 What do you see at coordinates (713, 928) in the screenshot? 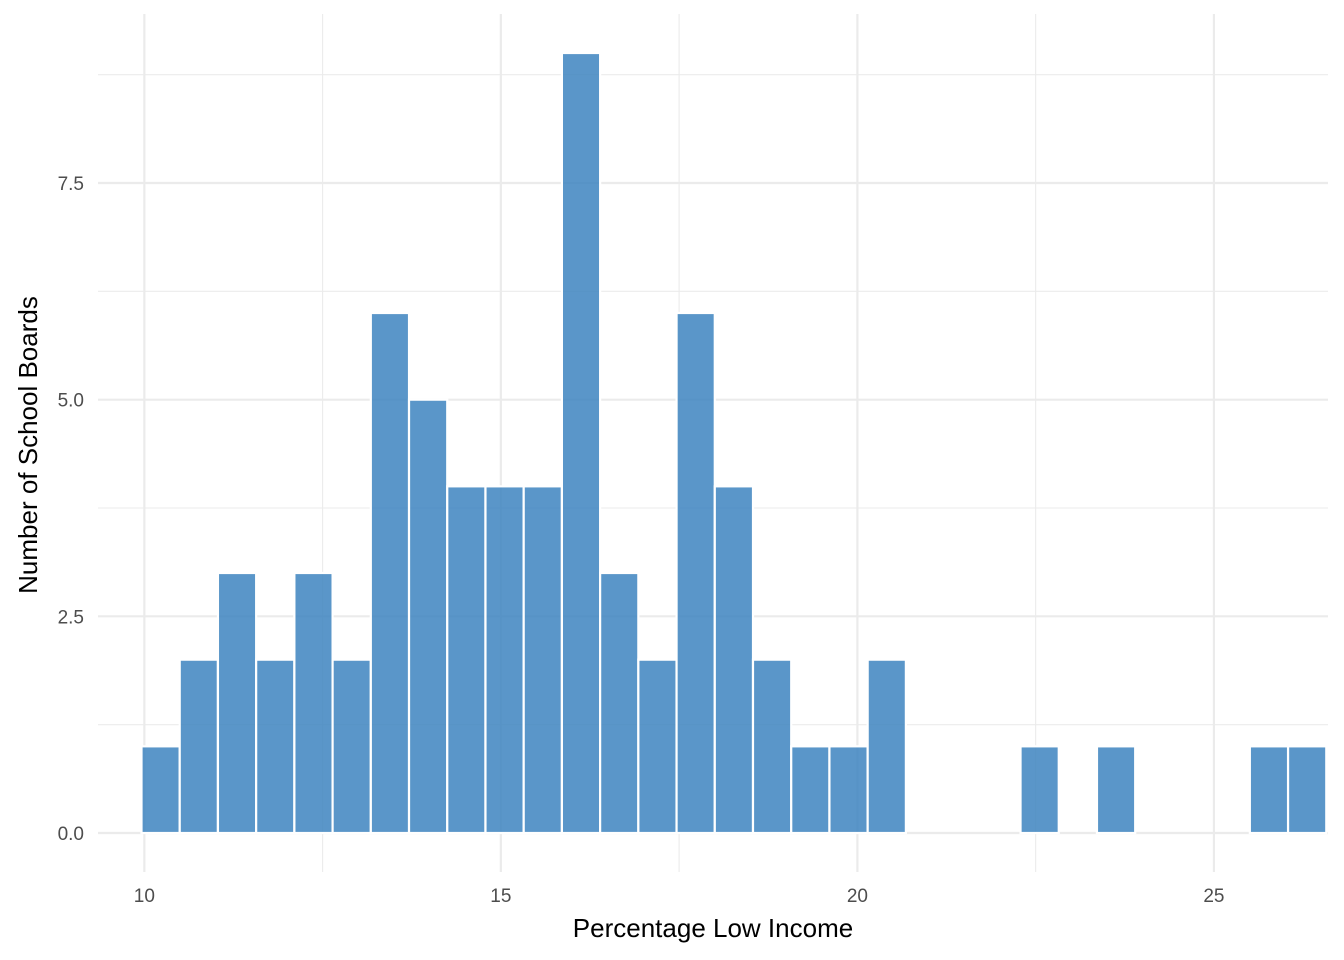
I see `x-axis-title: Percentage Low Income` at bounding box center [713, 928].